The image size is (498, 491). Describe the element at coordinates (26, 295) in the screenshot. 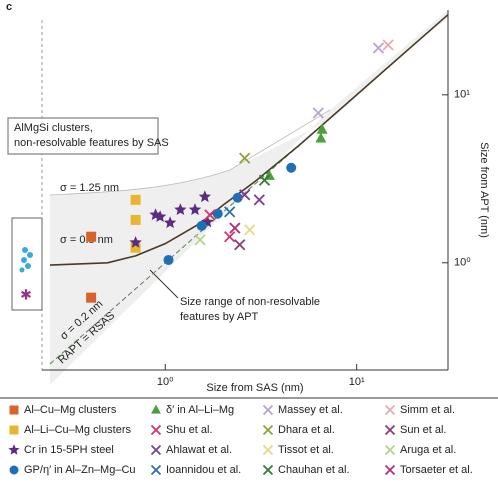

I see `asterisk-icon: ✱` at that location.